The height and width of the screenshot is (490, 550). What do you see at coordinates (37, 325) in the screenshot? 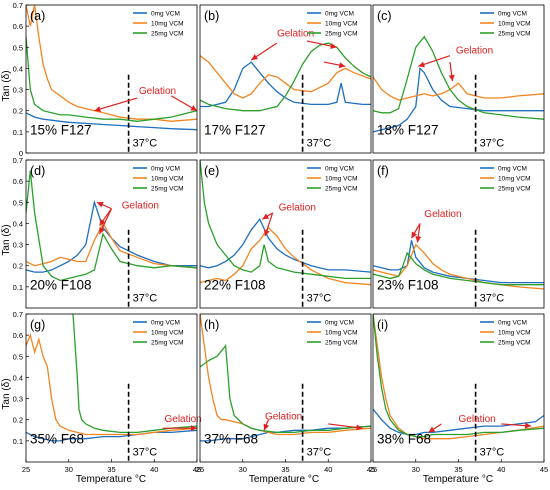
I see `panel-letter: (g)` at bounding box center [37, 325].